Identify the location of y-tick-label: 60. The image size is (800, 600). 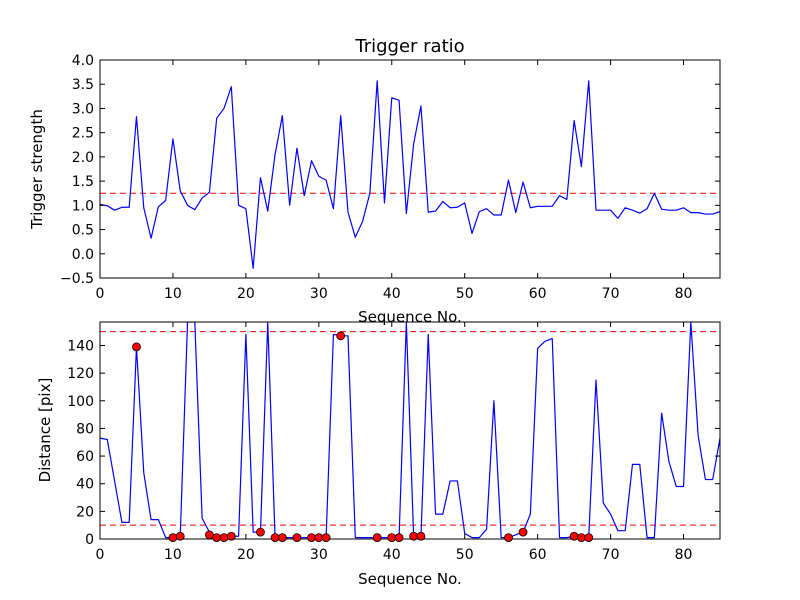
(85, 457).